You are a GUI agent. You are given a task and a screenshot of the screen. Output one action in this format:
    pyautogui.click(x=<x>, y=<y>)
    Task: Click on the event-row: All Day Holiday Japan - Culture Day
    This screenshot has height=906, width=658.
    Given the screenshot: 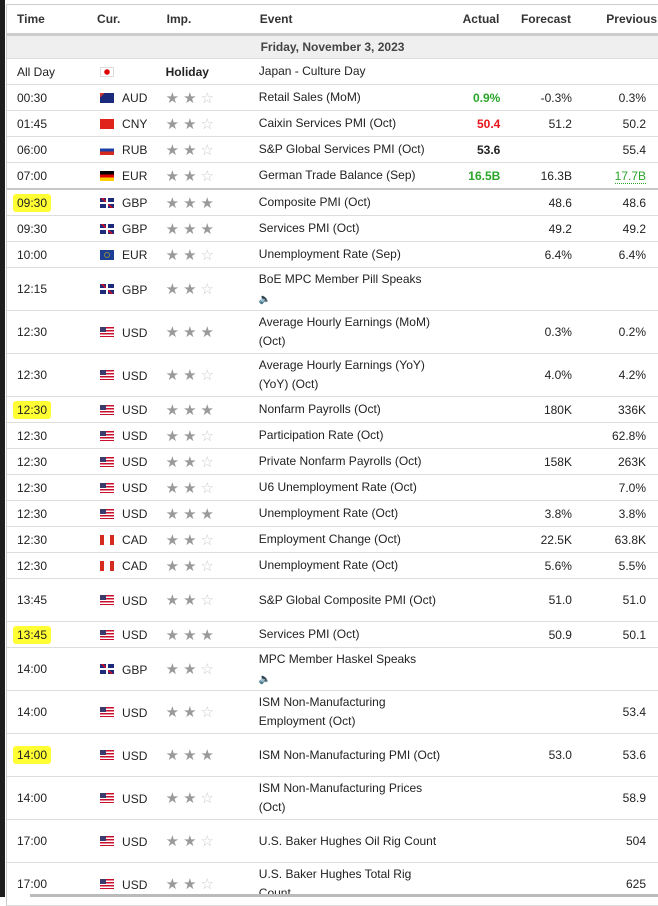 What is the action you would take?
    pyautogui.click(x=332, y=71)
    